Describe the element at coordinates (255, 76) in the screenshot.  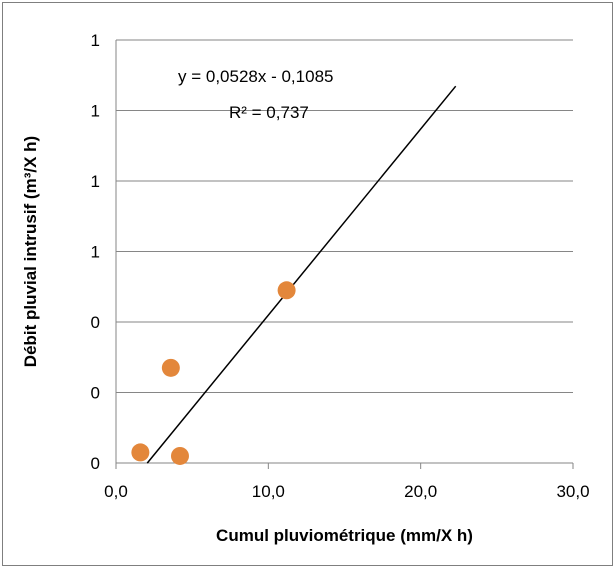
I see `trendline-equation: y = 0,0528x - 0,1085` at that location.